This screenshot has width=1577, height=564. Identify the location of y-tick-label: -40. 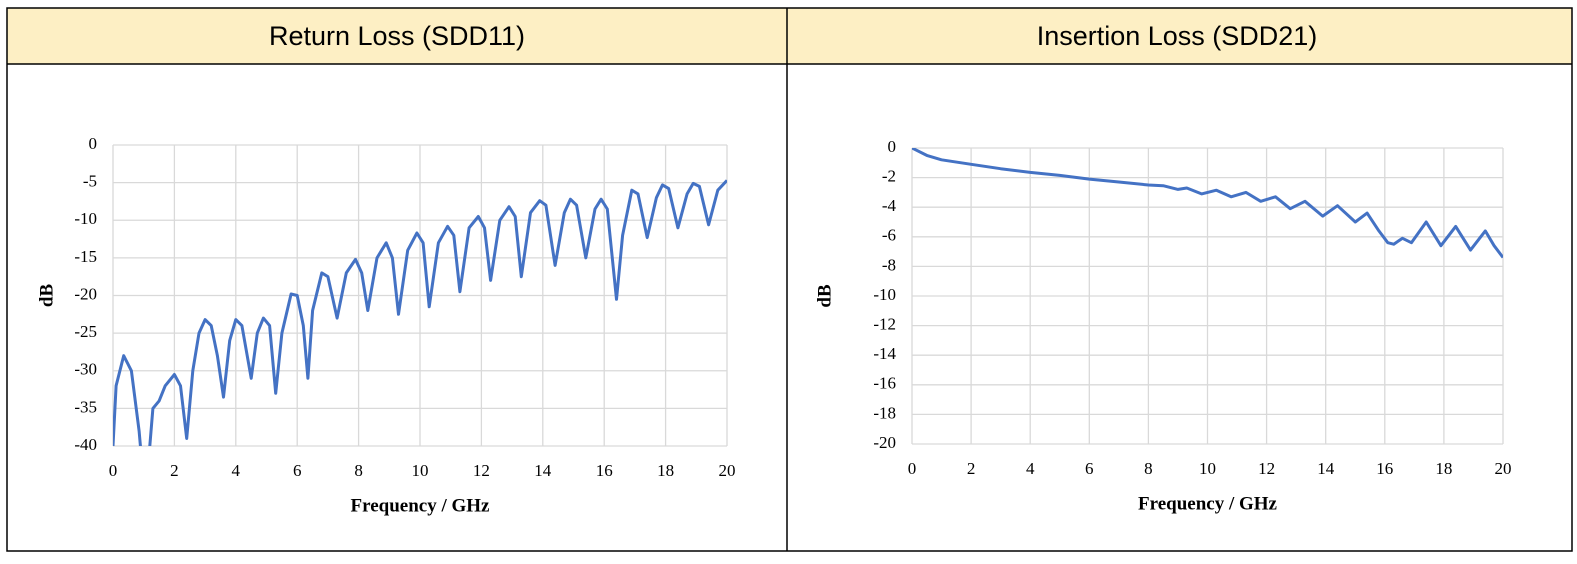
(85, 444).